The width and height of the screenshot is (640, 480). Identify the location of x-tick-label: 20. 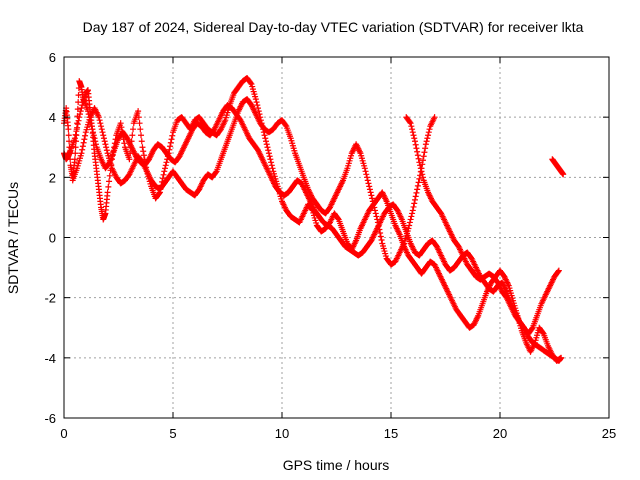
(500, 433).